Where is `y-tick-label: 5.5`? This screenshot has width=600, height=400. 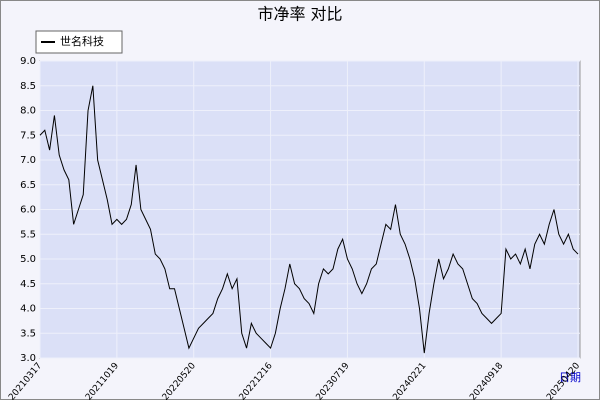 y-tick-label: 5.5 is located at coordinates (28, 234).